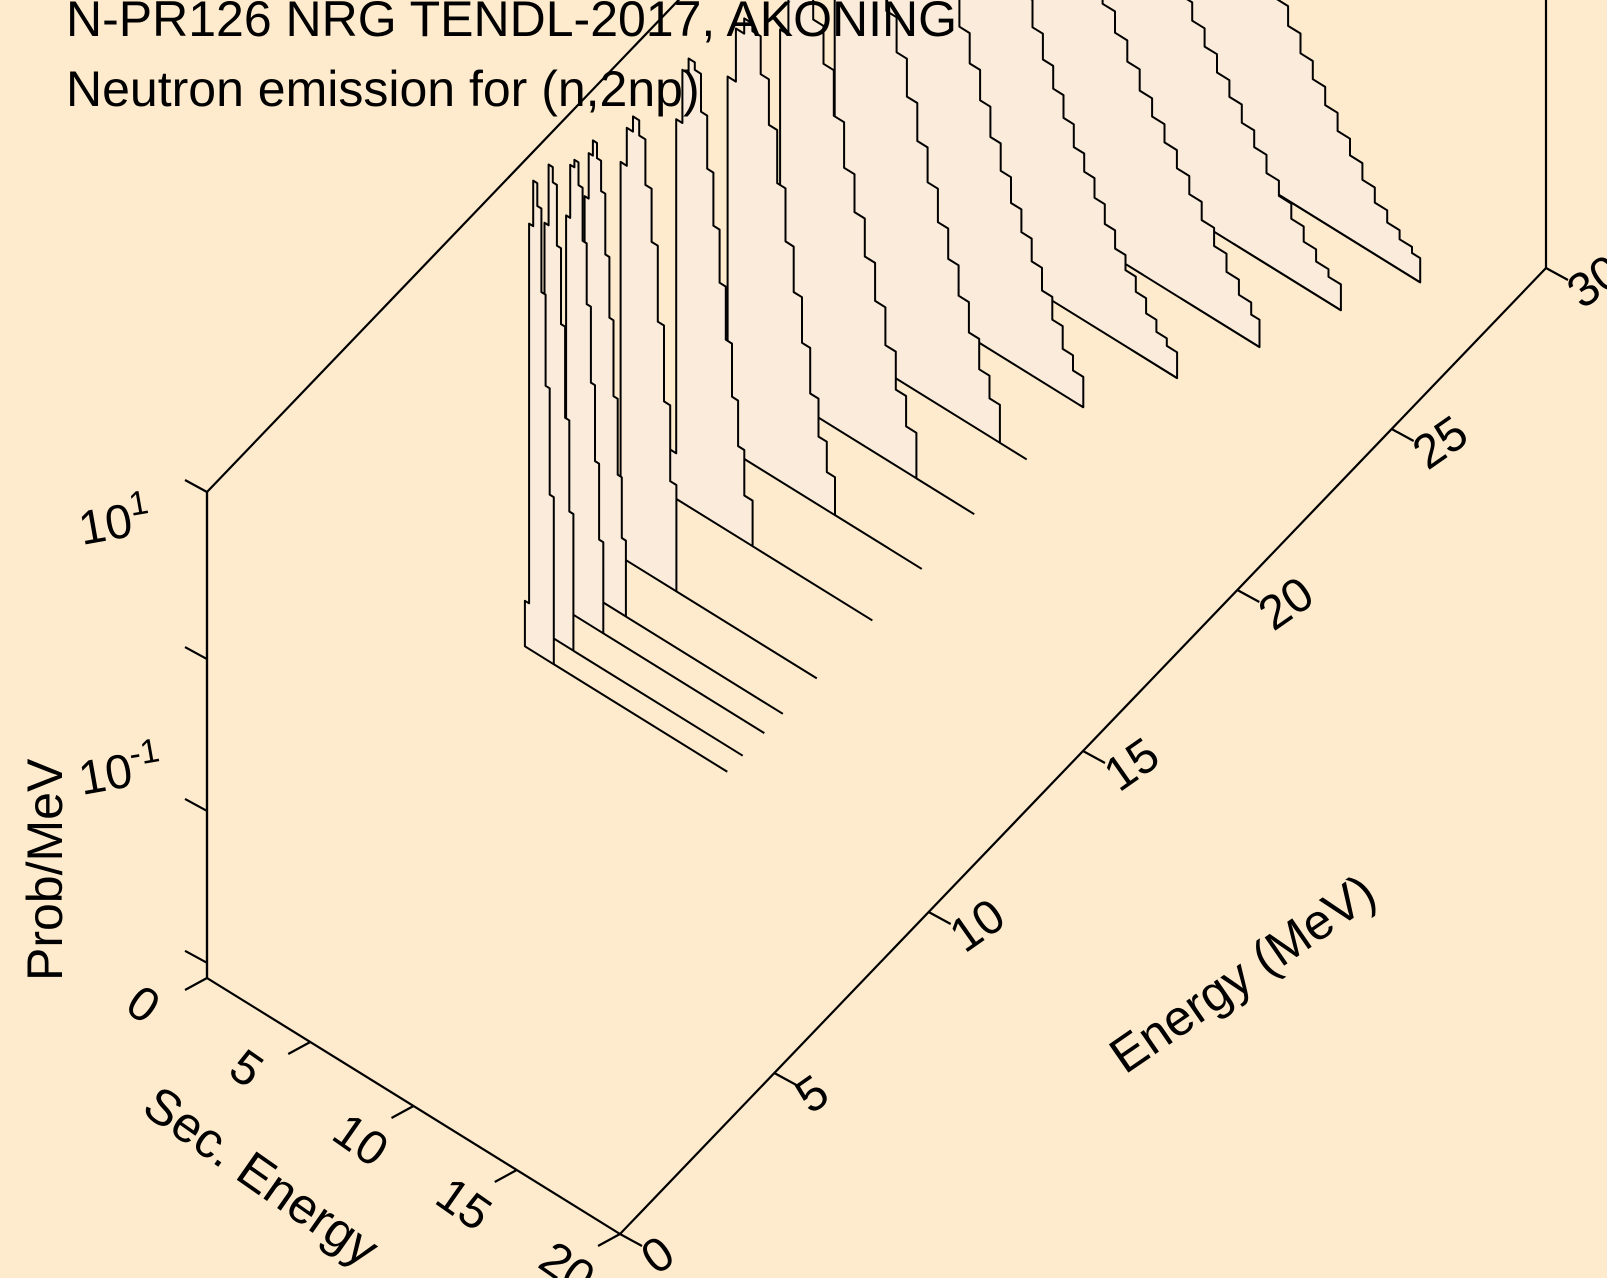  Describe the element at coordinates (1154, 364) in the screenshot. I see `spectrum-baseline-23.4` at that location.